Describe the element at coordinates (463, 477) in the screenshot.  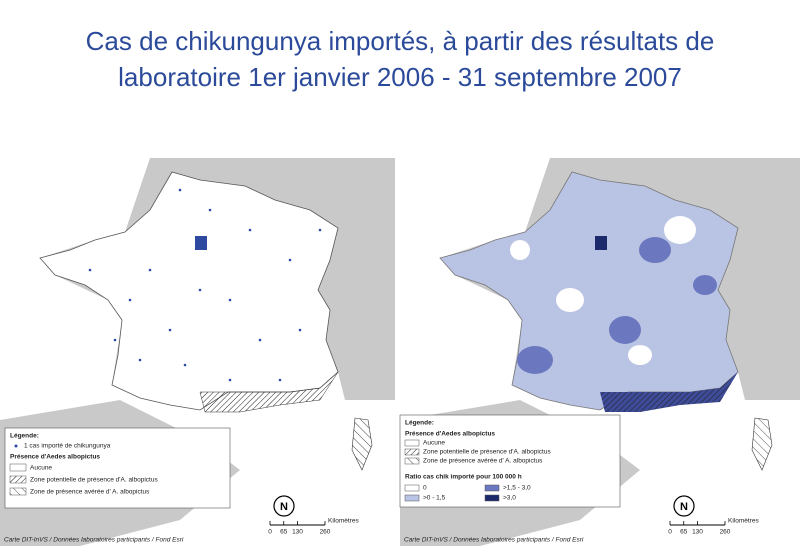
I see `legend-subheading: Ratio cas chik importé pour 100 000 h` at that location.